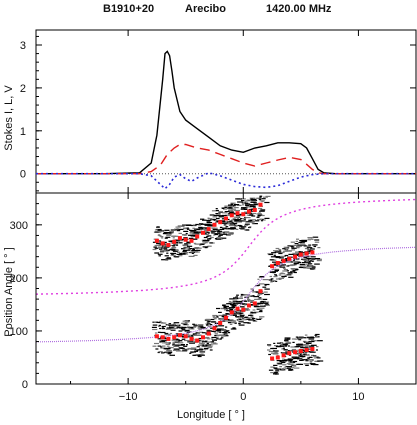 Image resolution: width=417 pixels, height=425 pixels. What do you see at coordinates (23, 46) in the screenshot?
I see `profile-ytick-label: 3` at bounding box center [23, 46].